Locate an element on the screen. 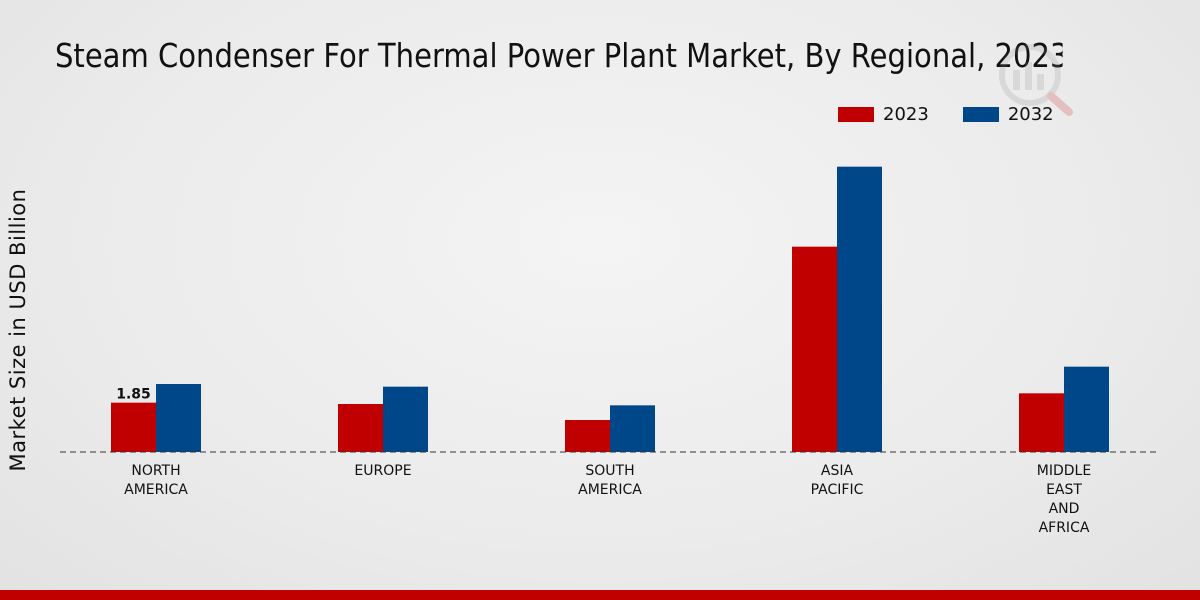 Image resolution: width=1200 pixels, height=600 pixels. watermark-logo-icon is located at coordinates (1036, 80).